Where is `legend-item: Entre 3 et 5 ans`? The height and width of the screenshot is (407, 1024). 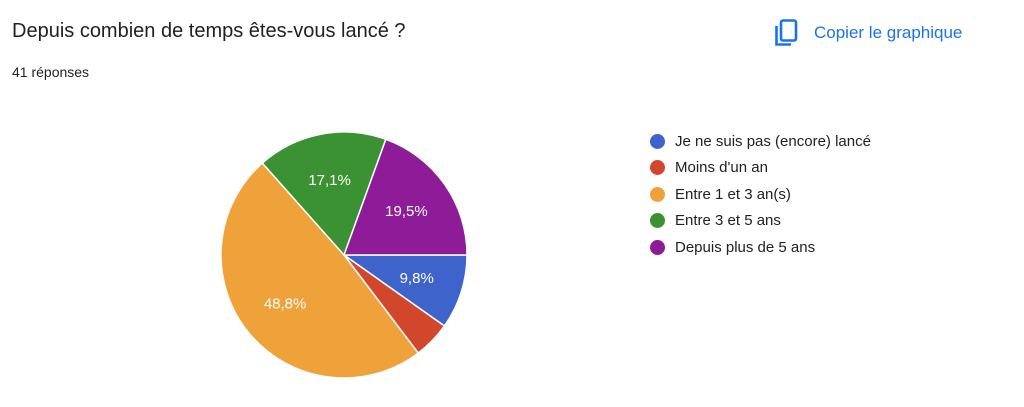 legend-item: Entre 3 et 5 ans is located at coordinates (760, 221).